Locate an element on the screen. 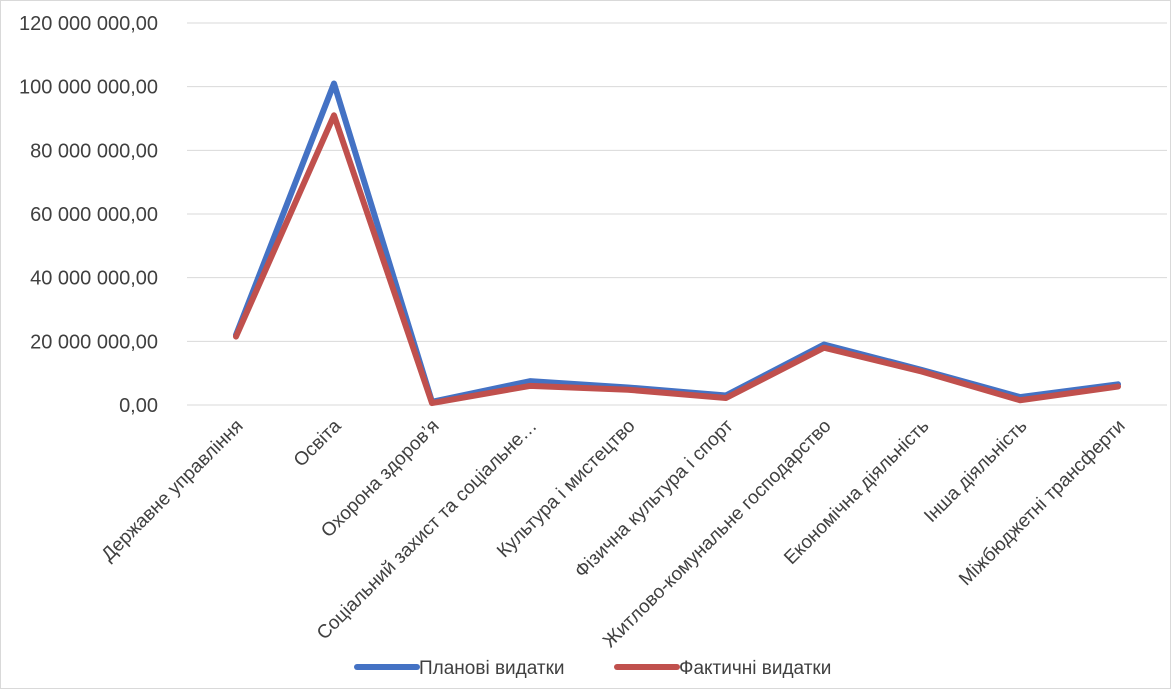 The image size is (1171, 689). x-tick-label: Фізична культура і спорт is located at coordinates (654, 498).